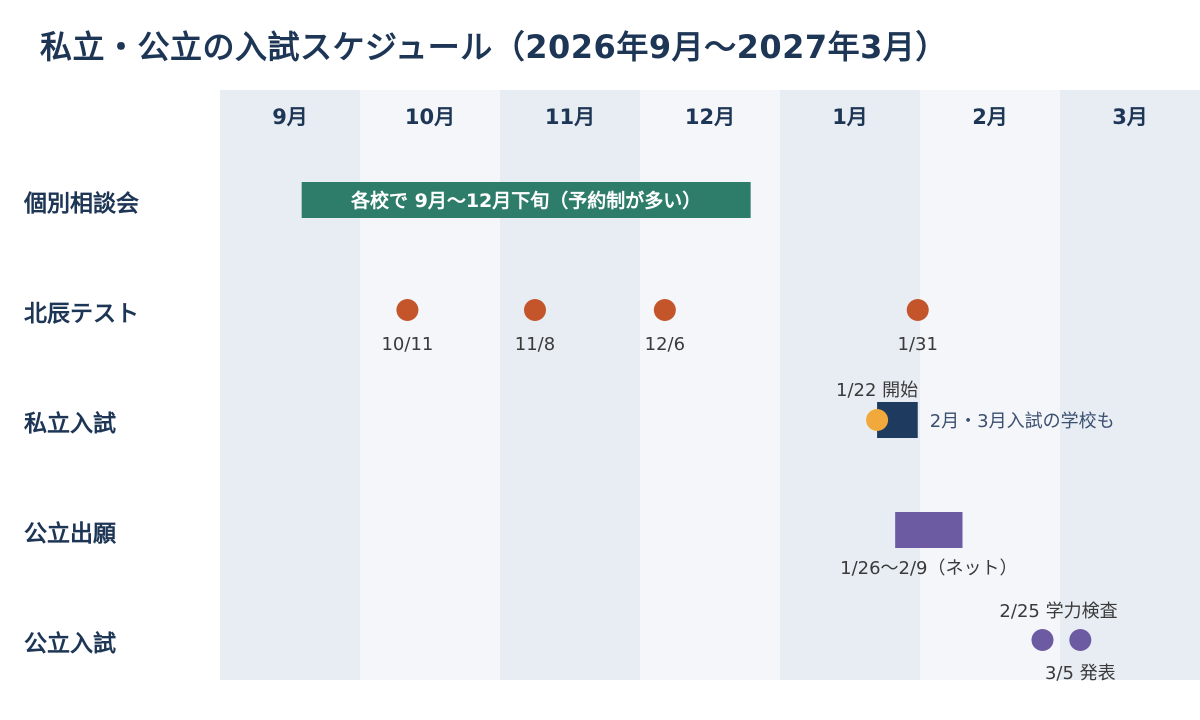 The image size is (1200, 720). What do you see at coordinates (1022, 421) in the screenshot?
I see `row-note: 2月・3月入試の学校も` at bounding box center [1022, 421].